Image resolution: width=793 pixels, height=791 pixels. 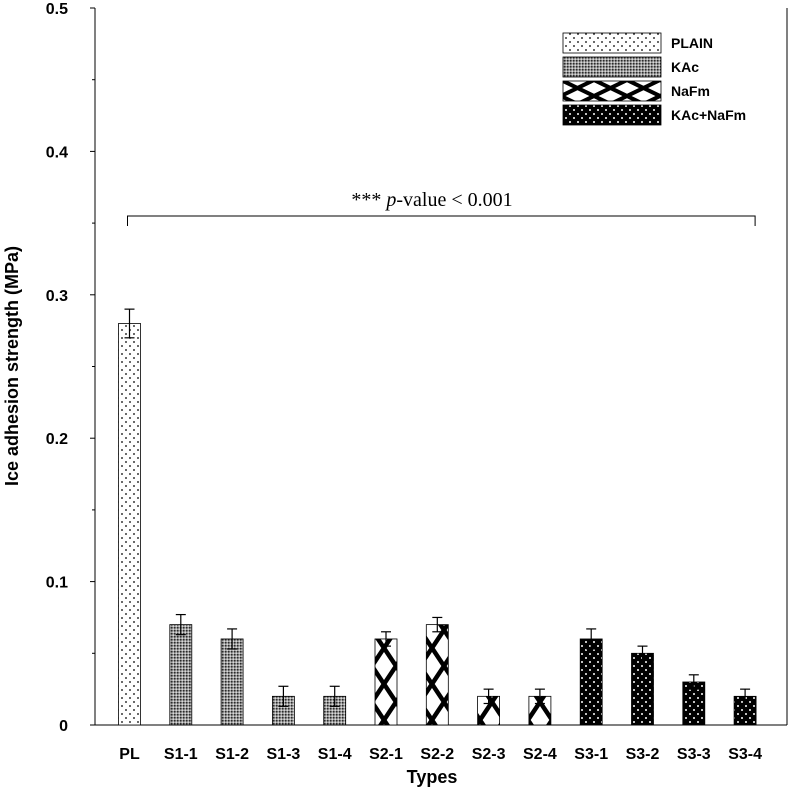 What do you see at coordinates (690, 91) in the screenshot?
I see `legend-label: NaFm` at bounding box center [690, 91].